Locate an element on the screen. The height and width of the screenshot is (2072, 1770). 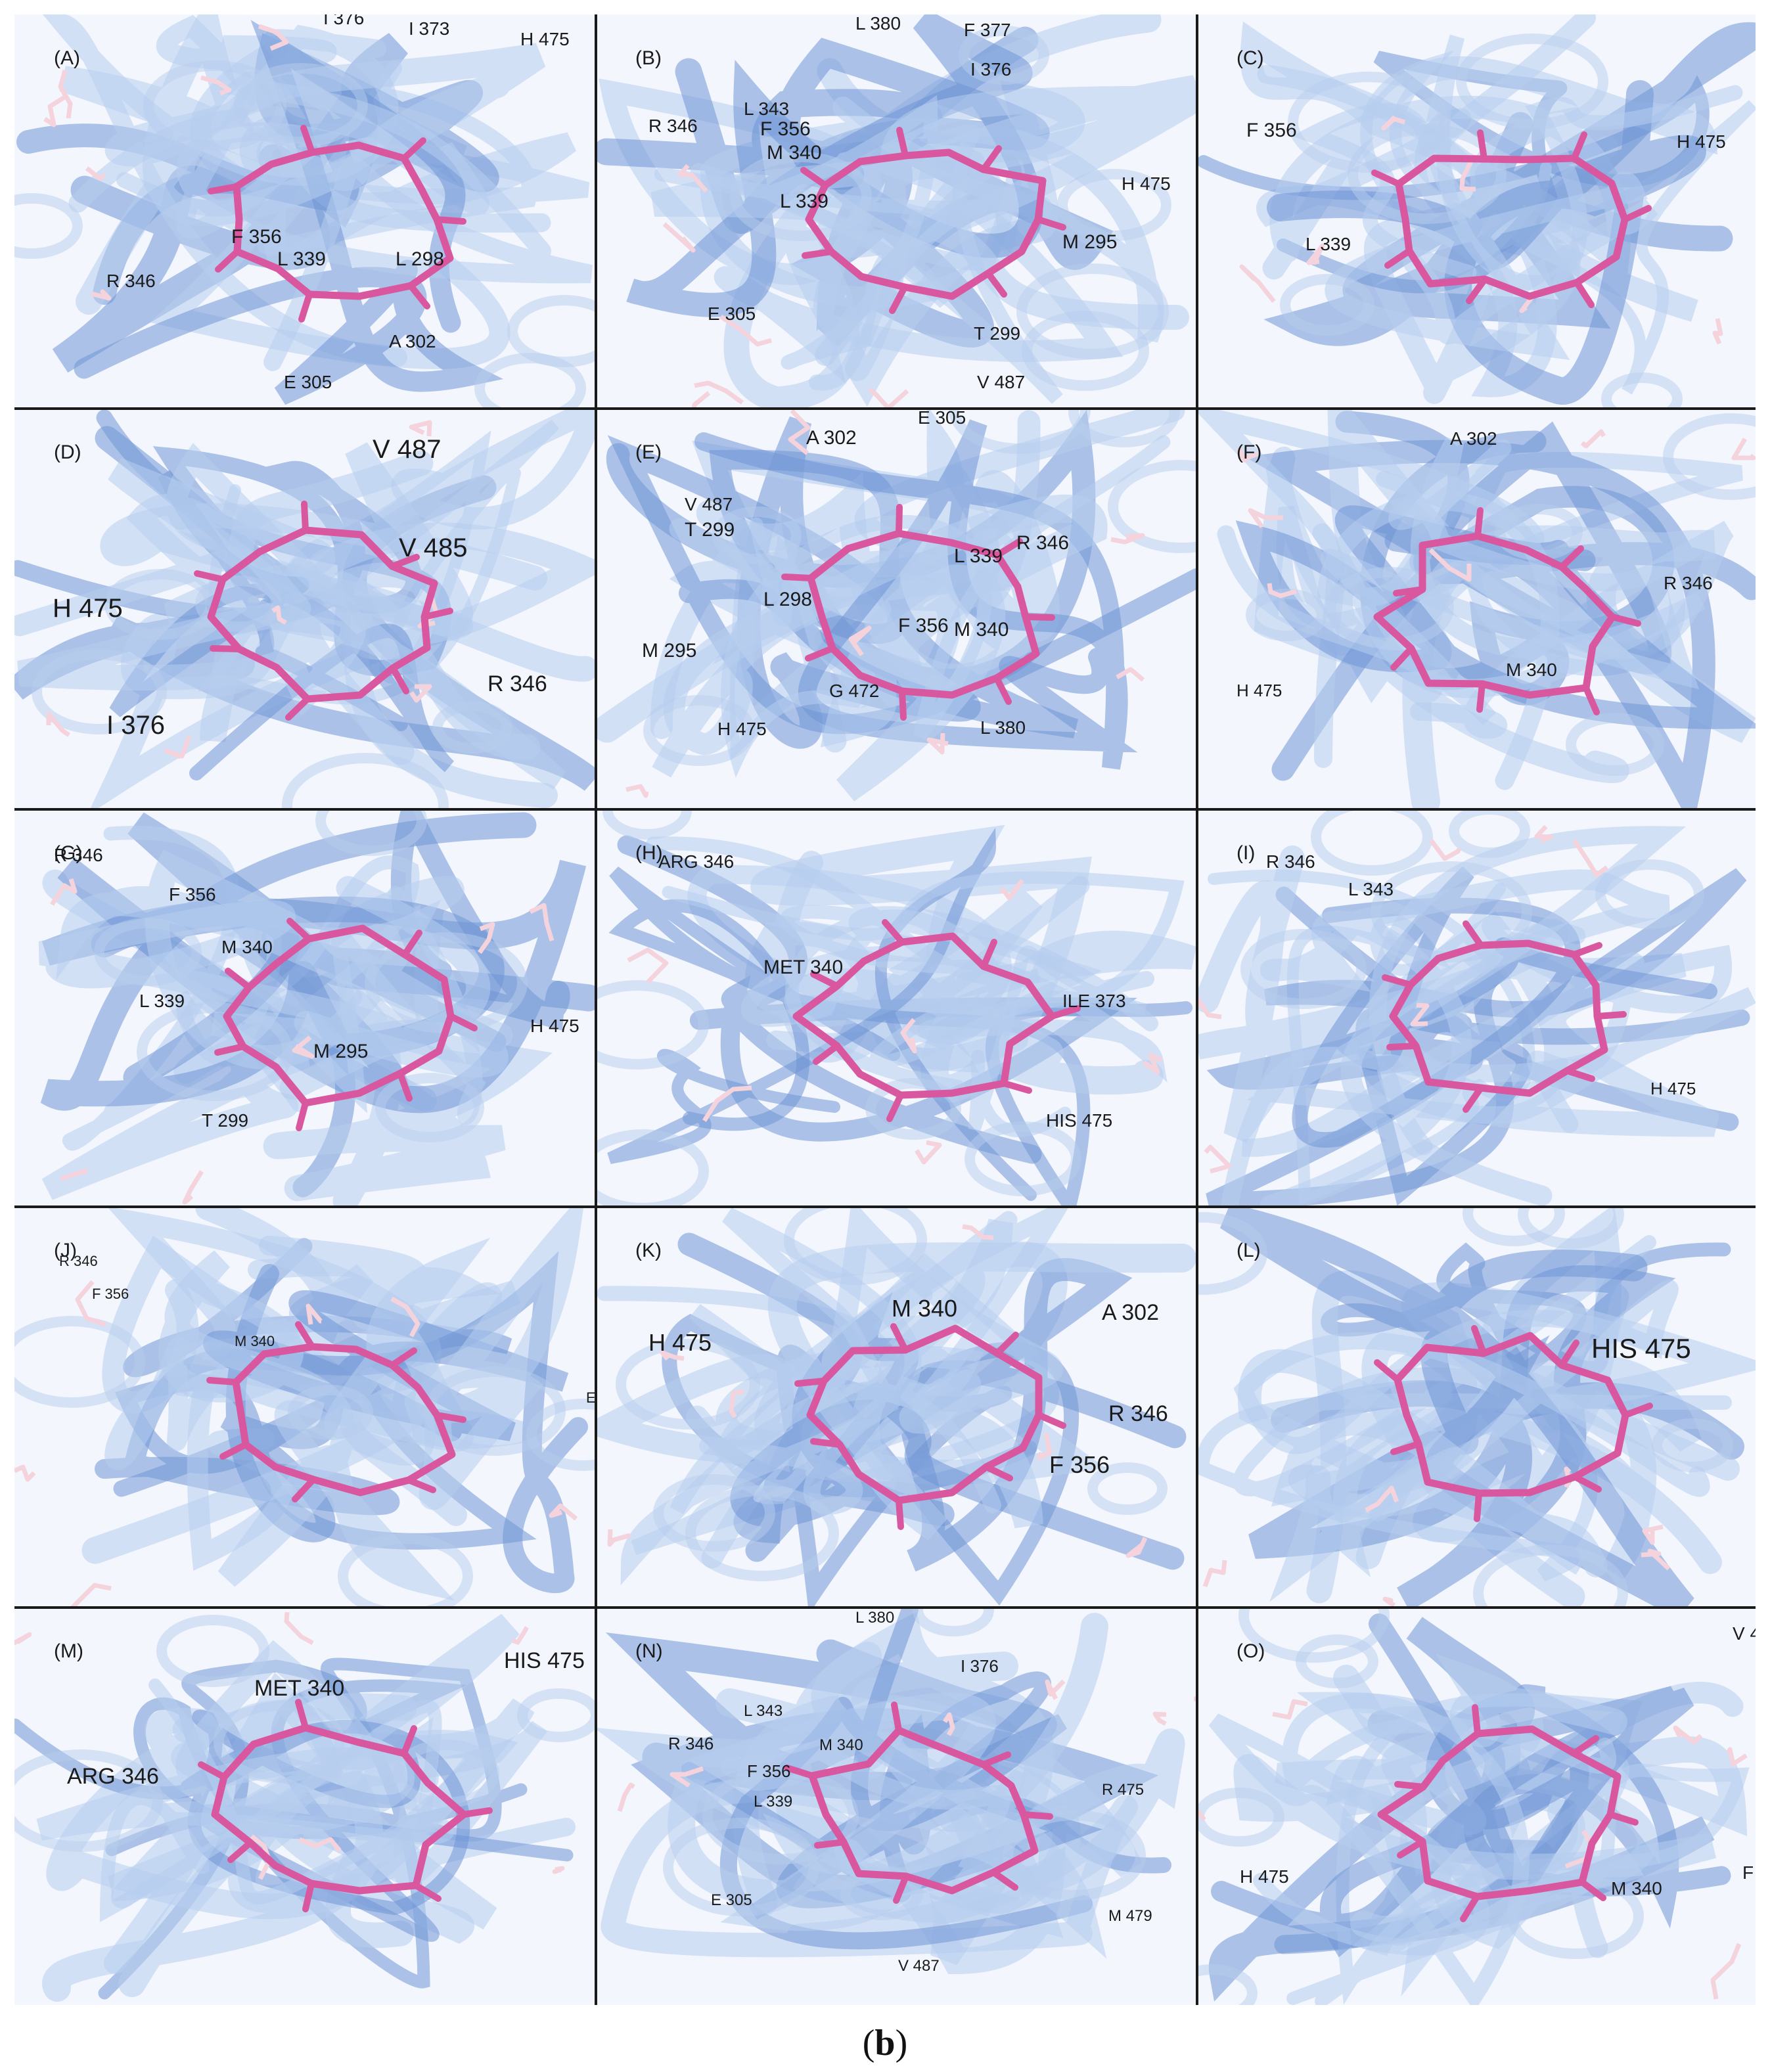
panel-c: (C) F 356 H 475 L 339 is located at coordinates (1476, 211).